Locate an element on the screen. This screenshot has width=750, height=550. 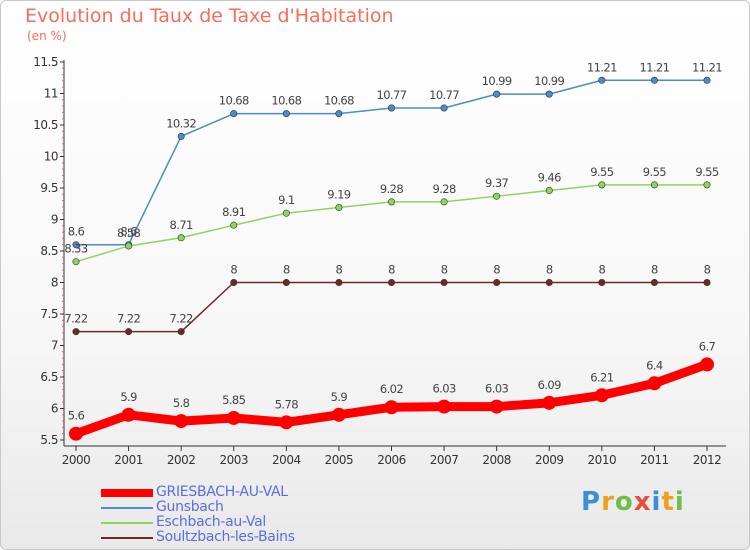
x-tick-label: 2008 is located at coordinates (496, 460).